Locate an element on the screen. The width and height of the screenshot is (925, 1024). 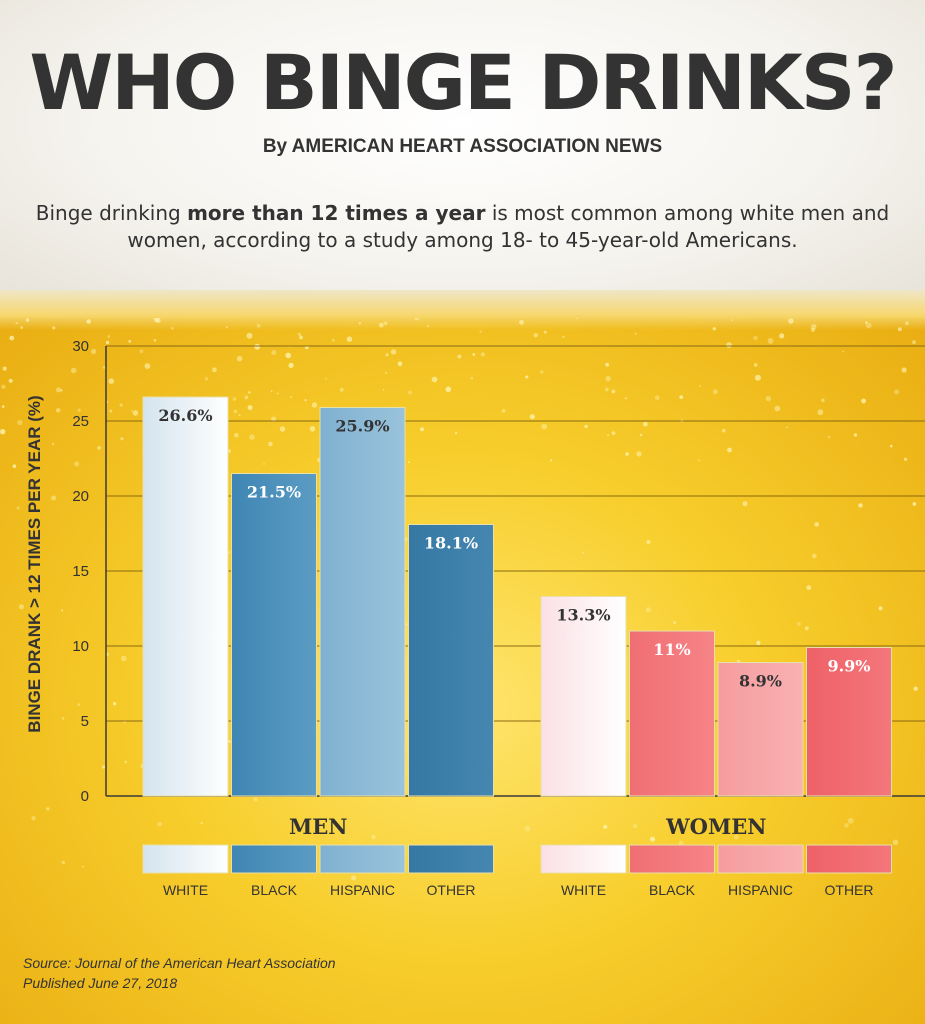
bar-men-hispanic is located at coordinates (362, 602).